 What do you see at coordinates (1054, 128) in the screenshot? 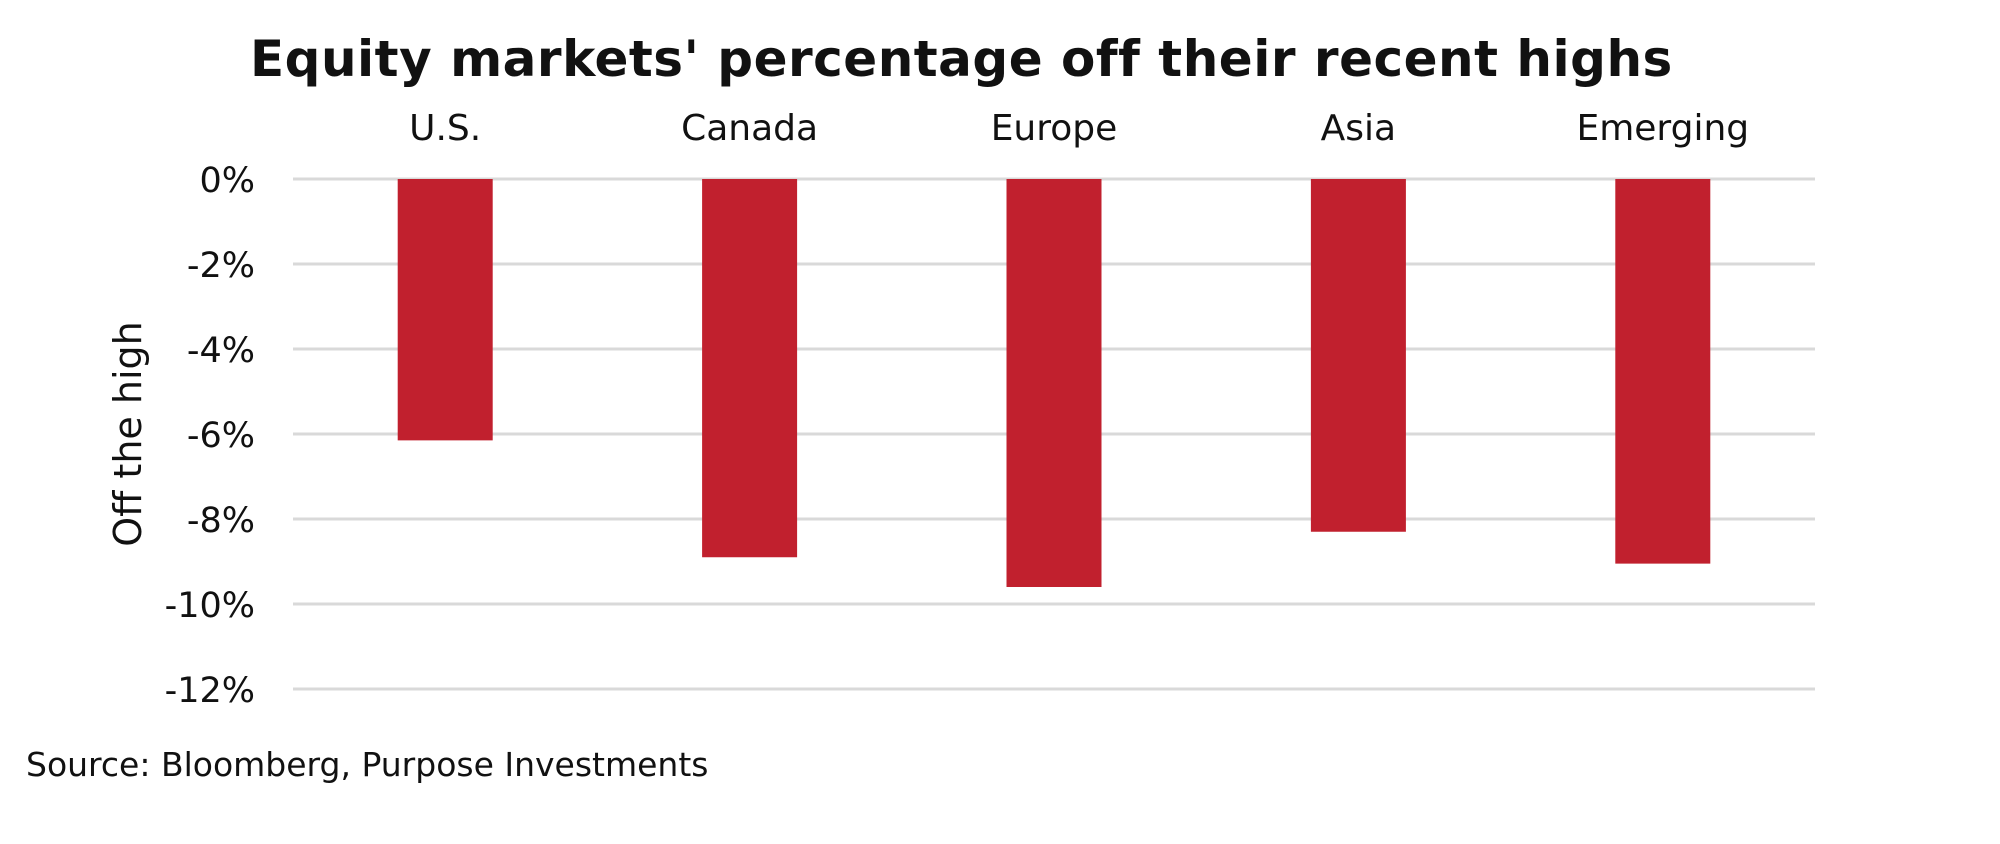
I see `category-label: Europe` at bounding box center [1054, 128].